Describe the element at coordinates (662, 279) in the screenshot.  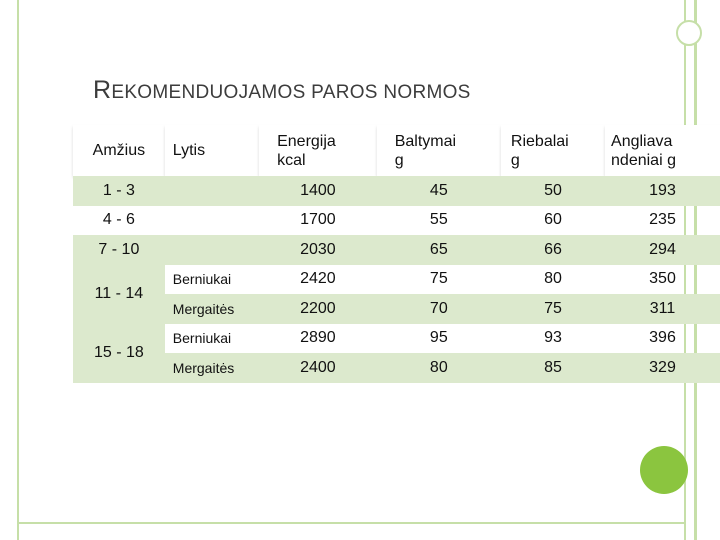
I see `cell-carbs: 350` at that location.